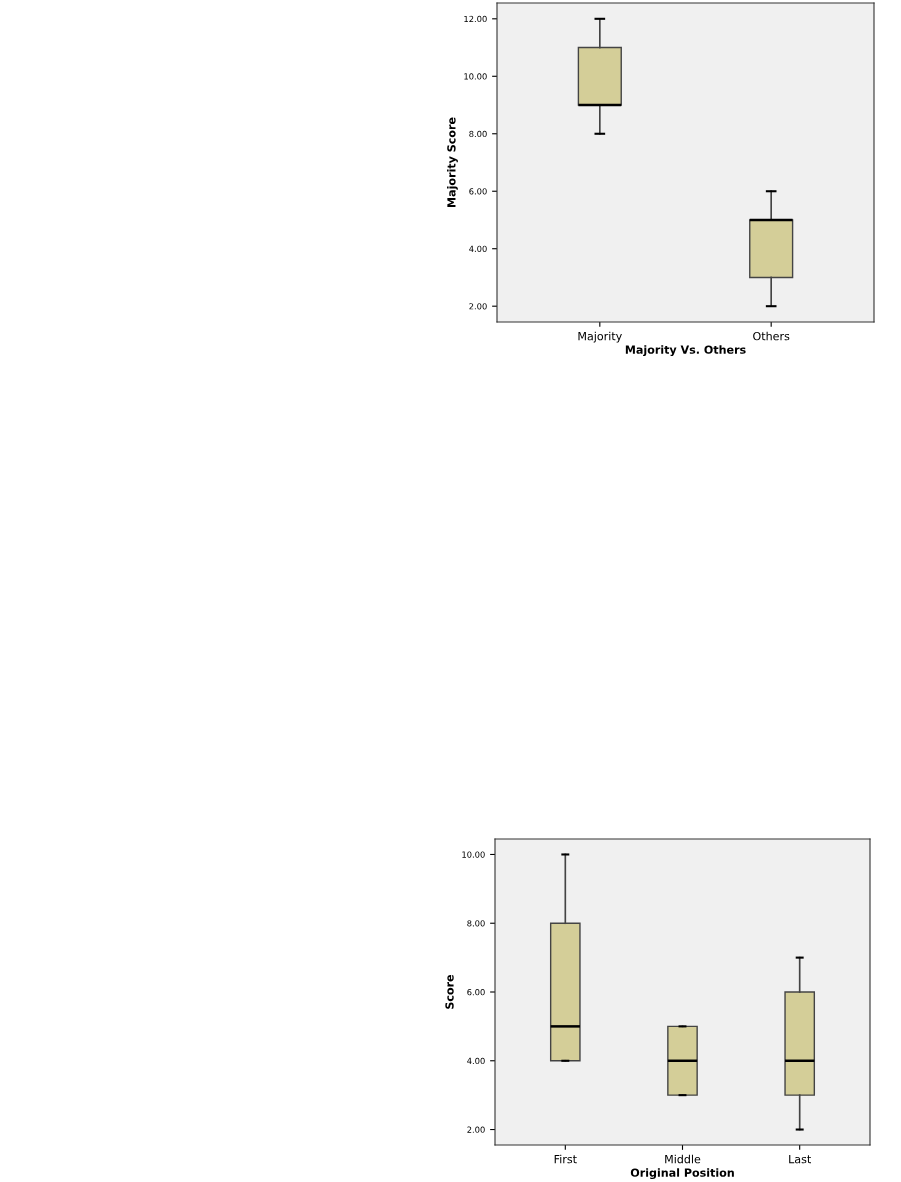 Image resolution: width=901 pixels, height=1182 pixels. I want to click on x-tick-label: Middle, so click(683, 1159).